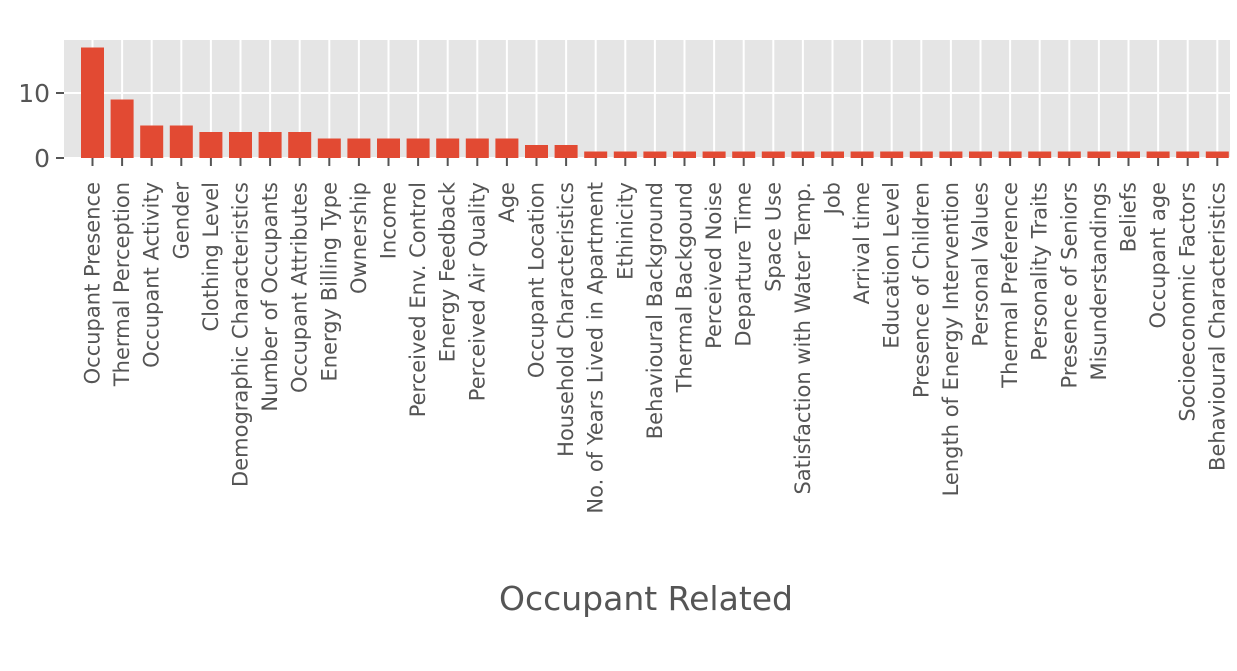 The image size is (1237, 671). What do you see at coordinates (596, 348) in the screenshot?
I see `x-tick-label-17: No. of Years Lived in Apartment` at bounding box center [596, 348].